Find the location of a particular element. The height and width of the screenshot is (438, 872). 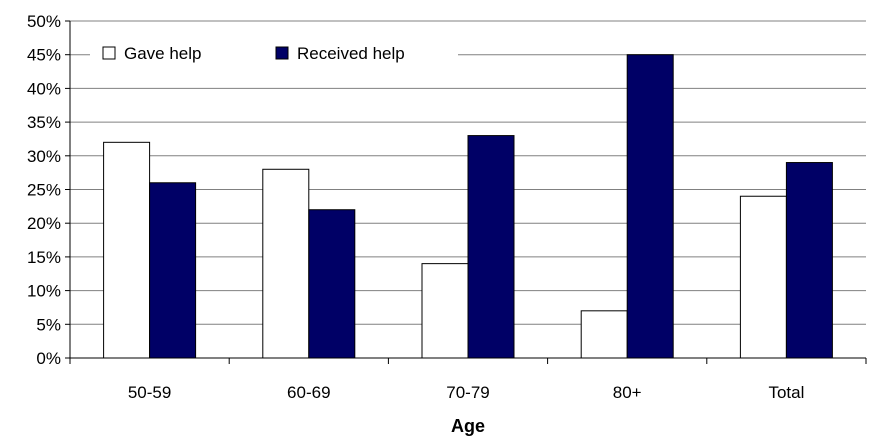

legend-label-received-help: Received help is located at coordinates (351, 53).